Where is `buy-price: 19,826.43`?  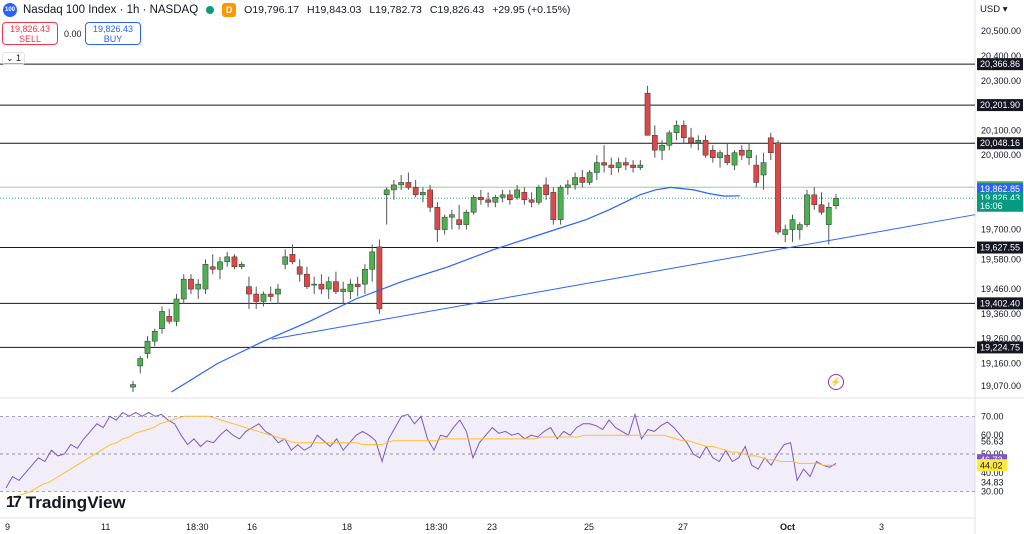 buy-price: 19,826.43 is located at coordinates (113, 29).